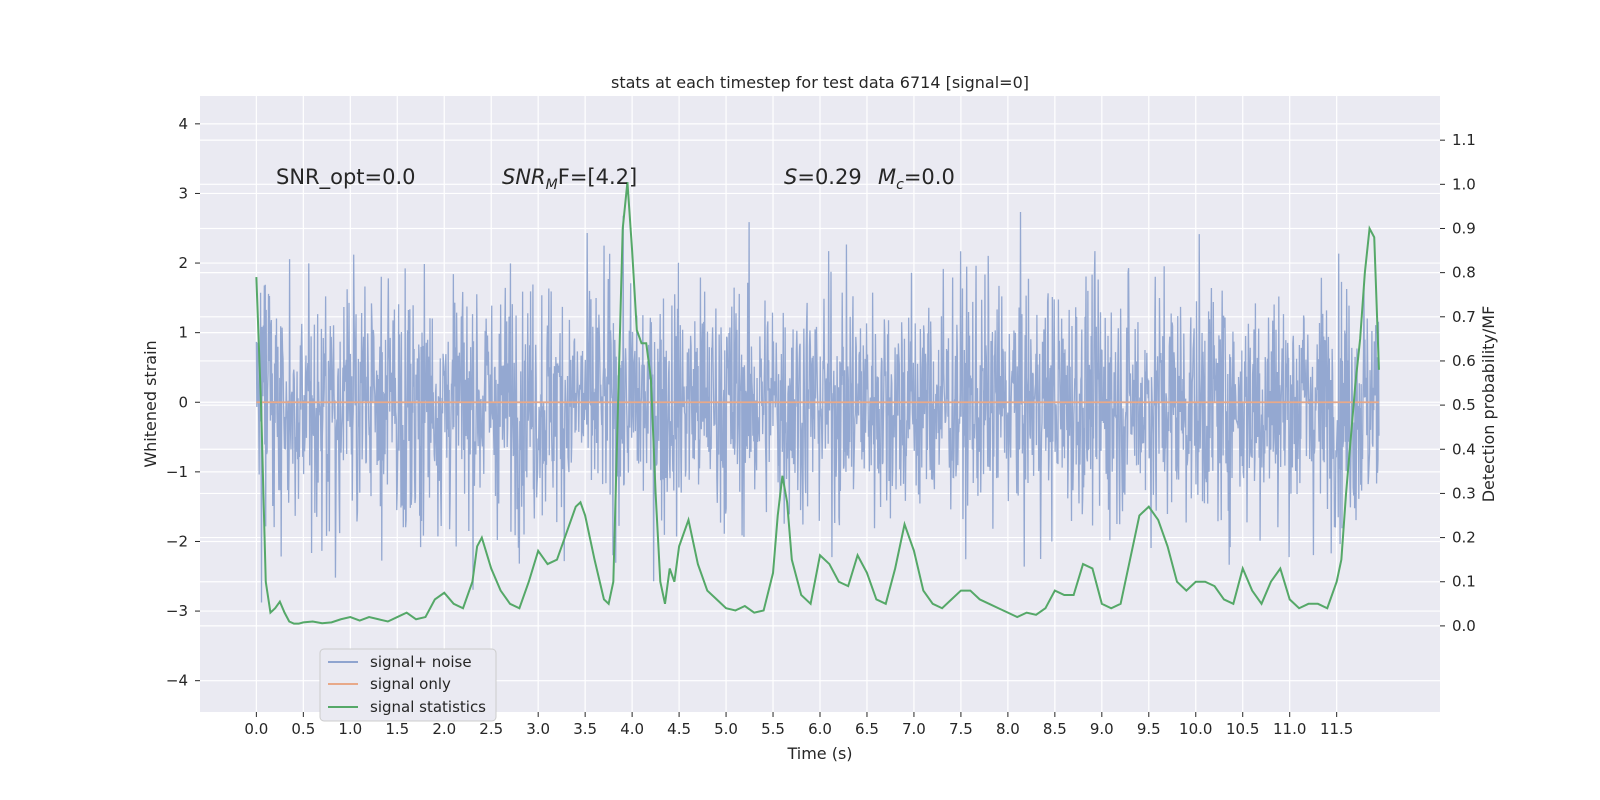 This screenshot has height=800, width=1600. What do you see at coordinates (1464, 493) in the screenshot?
I see `y-right-tick-label: 0.3` at bounding box center [1464, 493].